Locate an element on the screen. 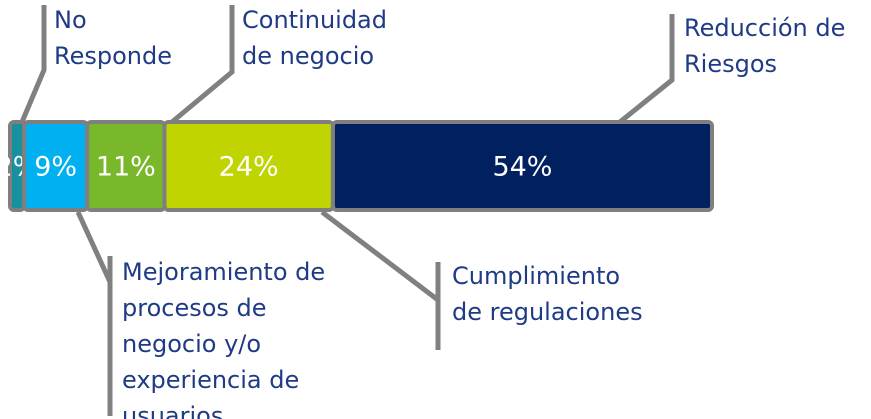 The width and height of the screenshot is (871, 419). value-label: 24% is located at coordinates (249, 167).